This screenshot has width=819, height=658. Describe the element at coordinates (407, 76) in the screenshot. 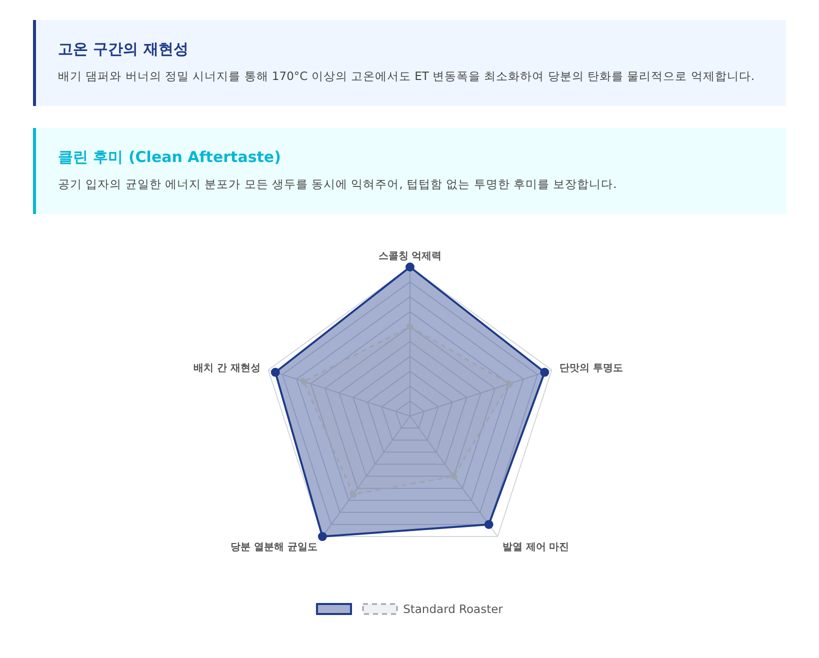

I see `text: 배기 댐퍼와 버너의 정밀 시너지를 통해 170°C 이상의 고온에서도 ET 변동폭을 최소화하여 당분의 탄화를 물리적으로 억제합니다.` at that location.